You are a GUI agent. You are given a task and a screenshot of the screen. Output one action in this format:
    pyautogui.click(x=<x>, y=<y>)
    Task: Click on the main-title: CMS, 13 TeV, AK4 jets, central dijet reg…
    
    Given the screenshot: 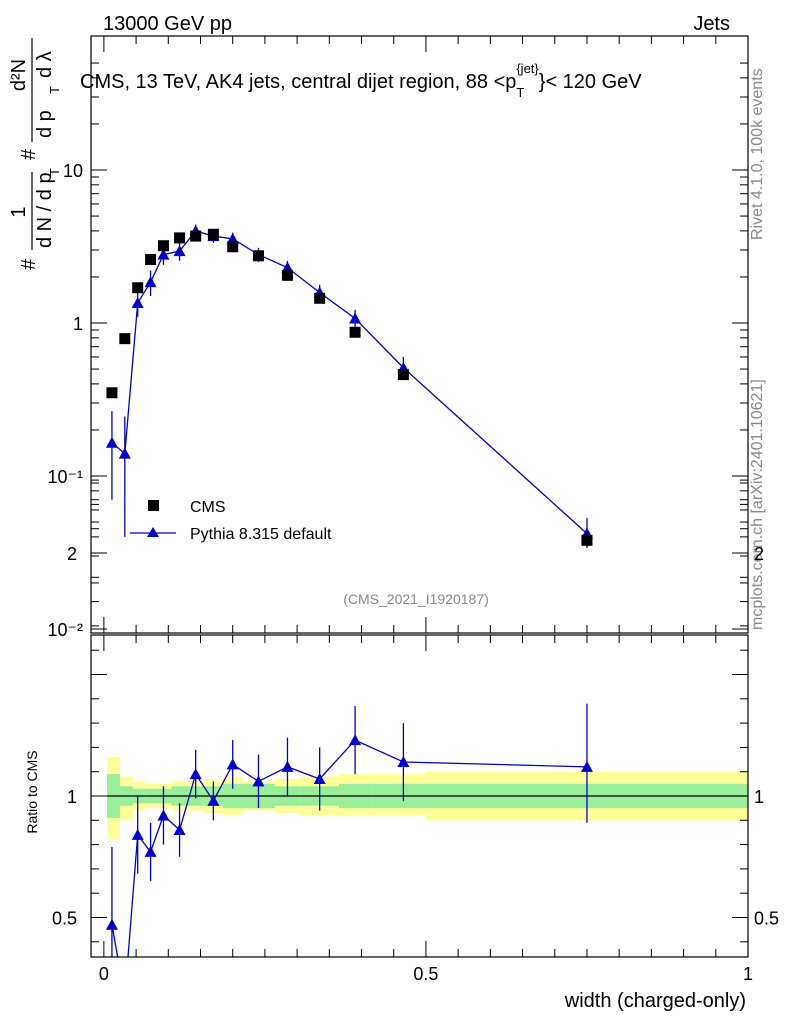 What is the action you would take?
    pyautogui.click(x=361, y=80)
    